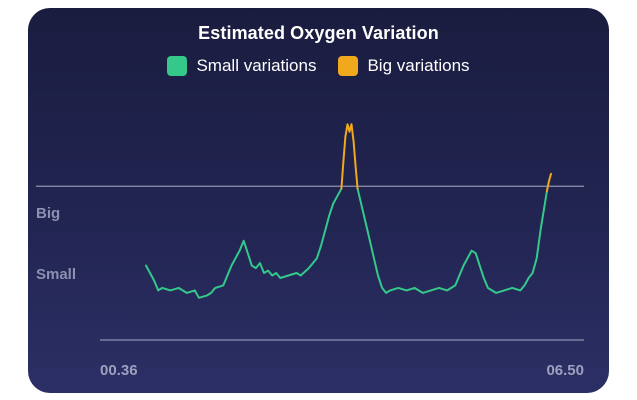  What do you see at coordinates (56, 274) in the screenshot?
I see `level-label-small: Small` at bounding box center [56, 274].